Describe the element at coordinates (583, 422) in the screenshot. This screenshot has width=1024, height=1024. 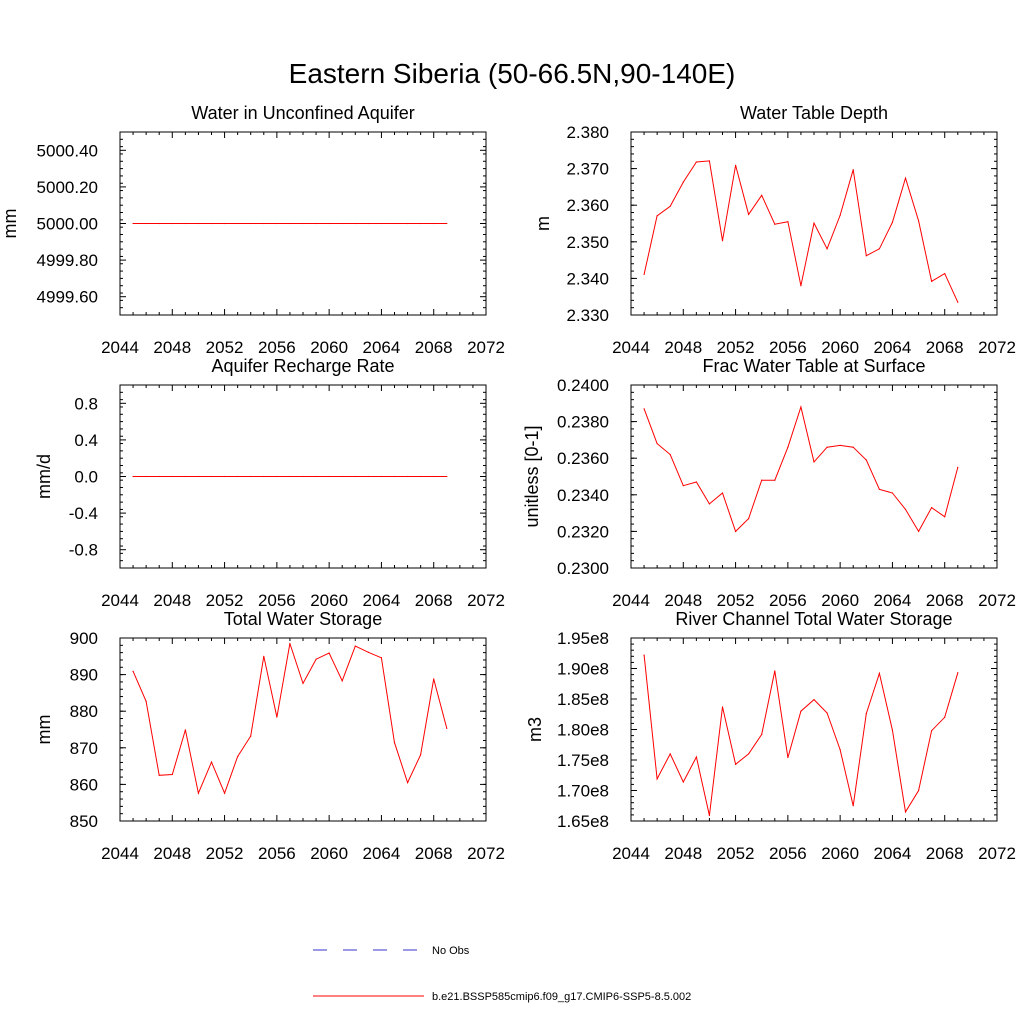
I see `y-tick-label: 0.2380` at that location.